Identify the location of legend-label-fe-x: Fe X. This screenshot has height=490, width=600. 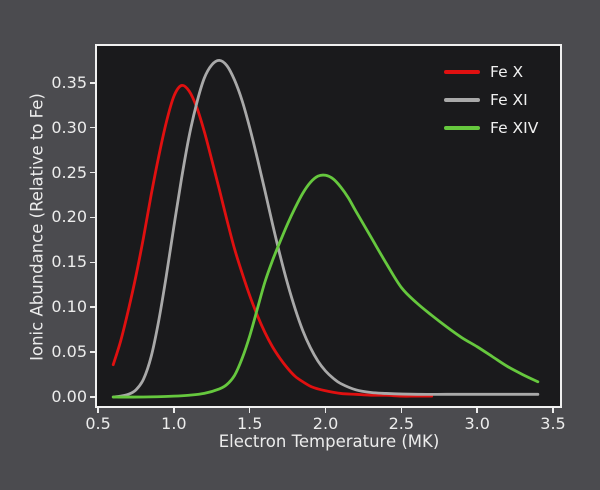
(507, 72).